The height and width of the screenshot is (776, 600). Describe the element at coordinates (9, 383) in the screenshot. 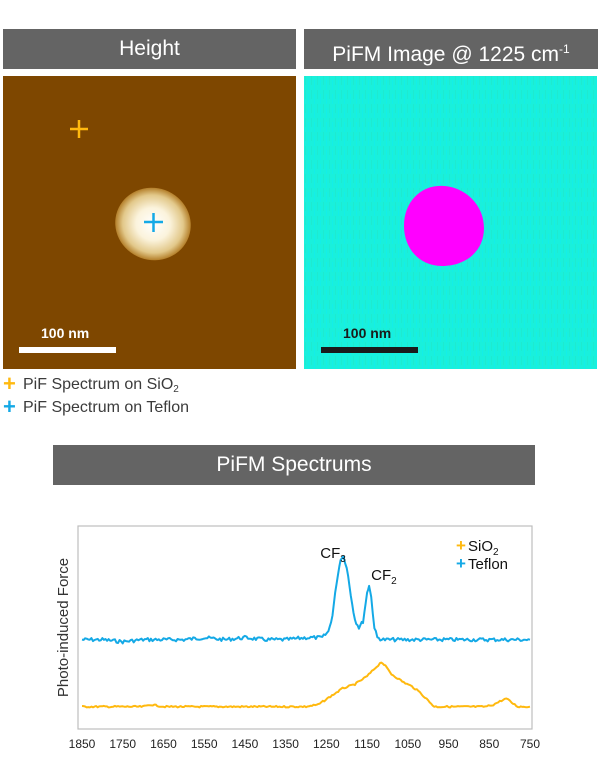

I see `sio2-plus-icon: +` at that location.